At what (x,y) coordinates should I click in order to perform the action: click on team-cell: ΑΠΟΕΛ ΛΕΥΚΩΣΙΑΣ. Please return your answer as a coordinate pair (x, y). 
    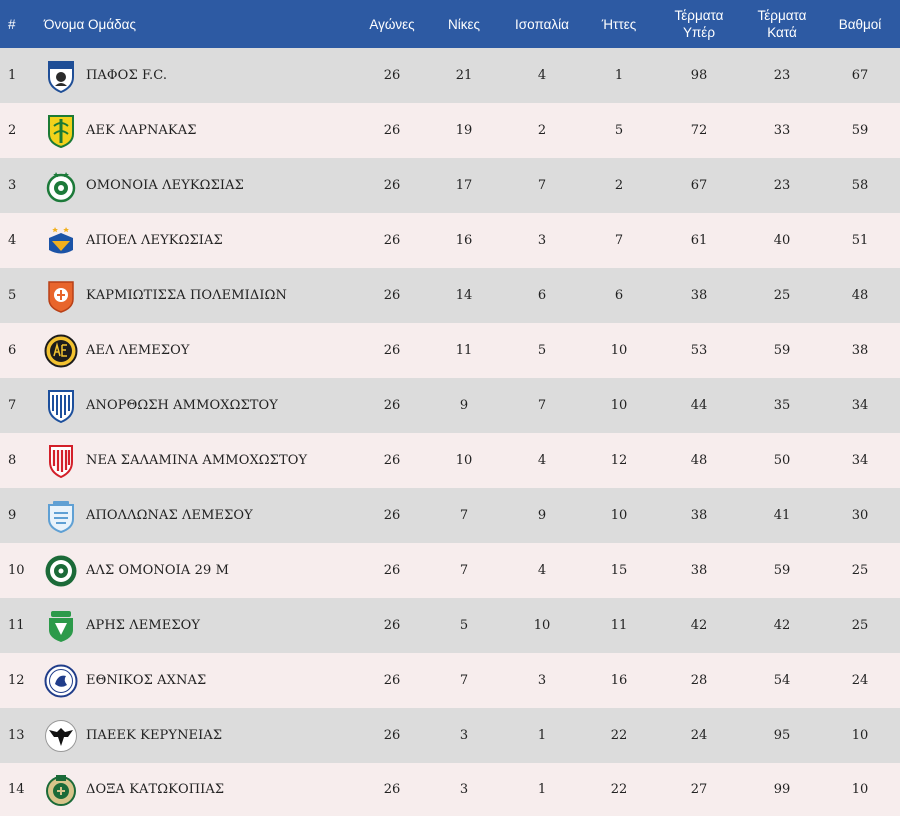
    Looking at the image, I should click on (200, 240).